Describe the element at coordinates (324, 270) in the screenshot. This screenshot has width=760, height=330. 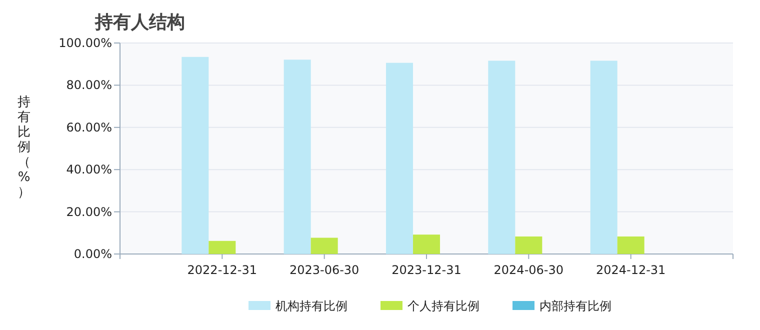
I see `xtick: 2023-06-30` at that location.